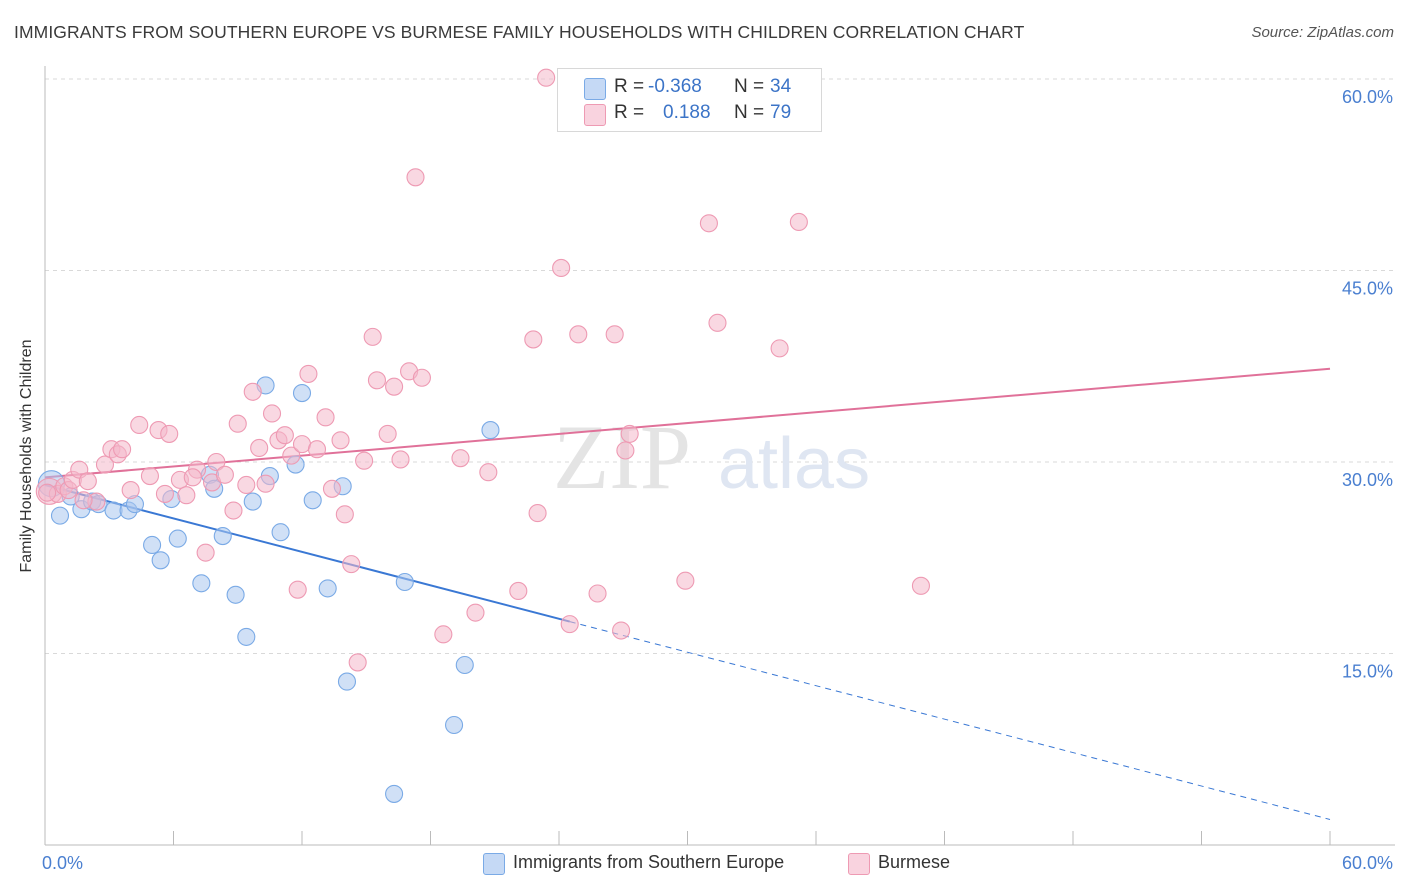 The width and height of the screenshot is (1406, 892). I want to click on x-tick-label: 0.0%, so click(62, 863).